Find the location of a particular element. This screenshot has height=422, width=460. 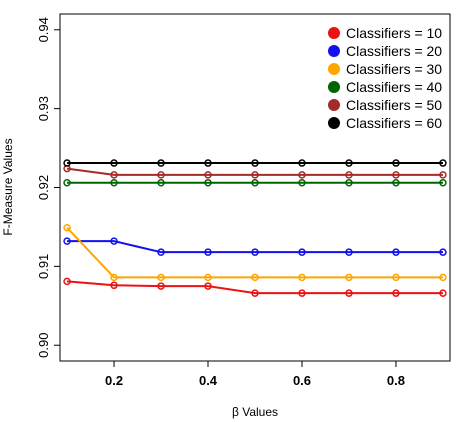

y-tick-label: 0.91 is located at coordinates (43, 266).